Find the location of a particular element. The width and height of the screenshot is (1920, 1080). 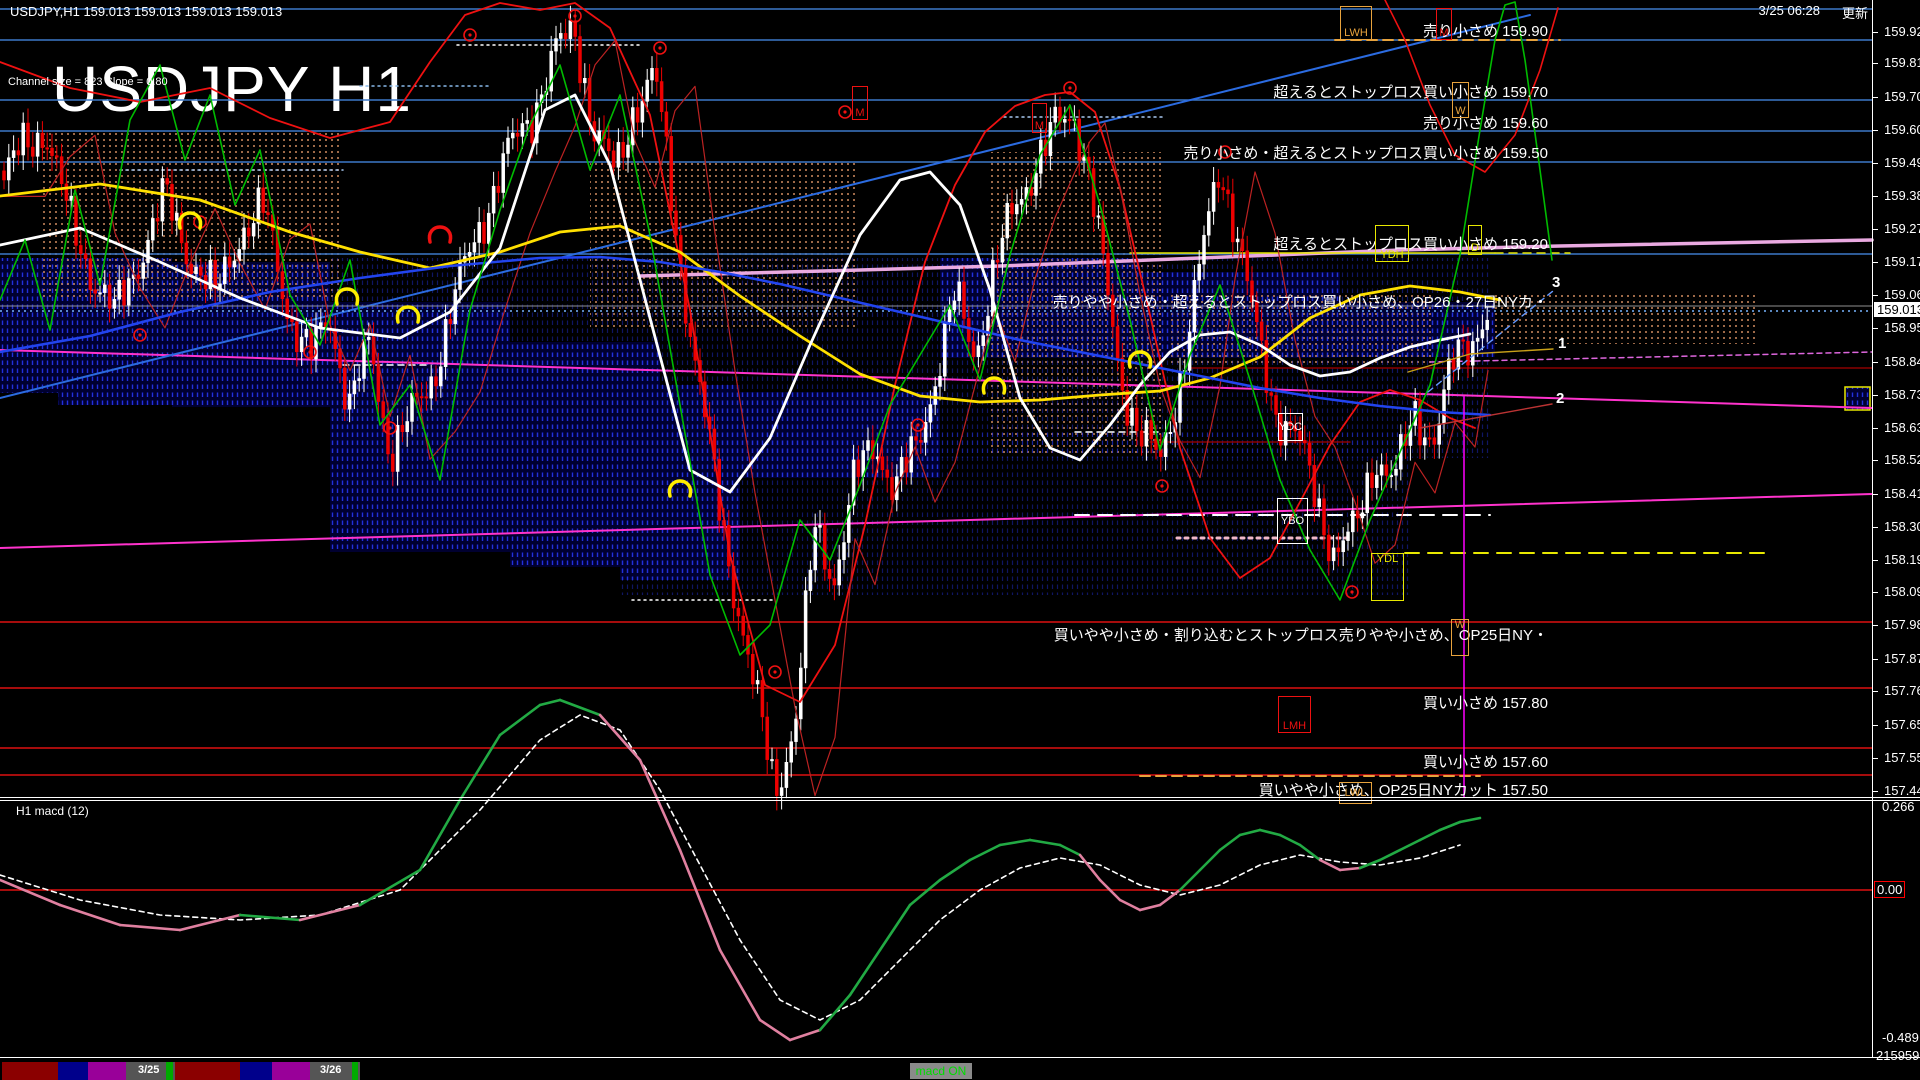

chart-watermark: USDJPY H1 is located at coordinates (232, 89).